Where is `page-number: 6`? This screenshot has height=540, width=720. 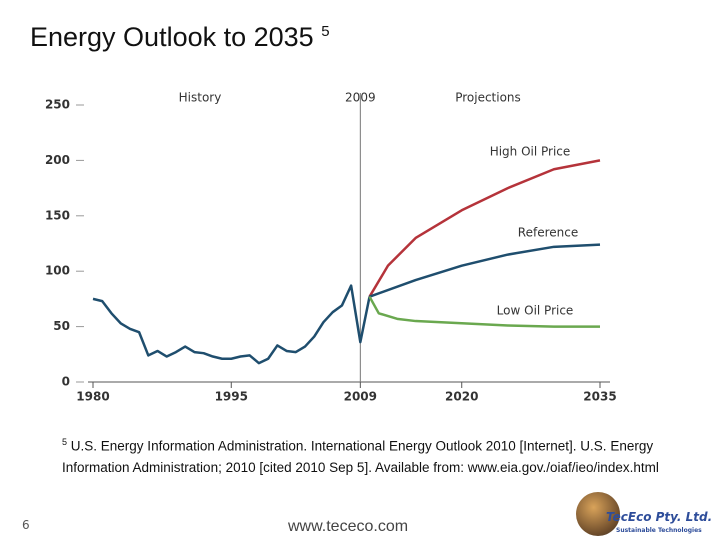 page-number: 6 is located at coordinates (26, 525).